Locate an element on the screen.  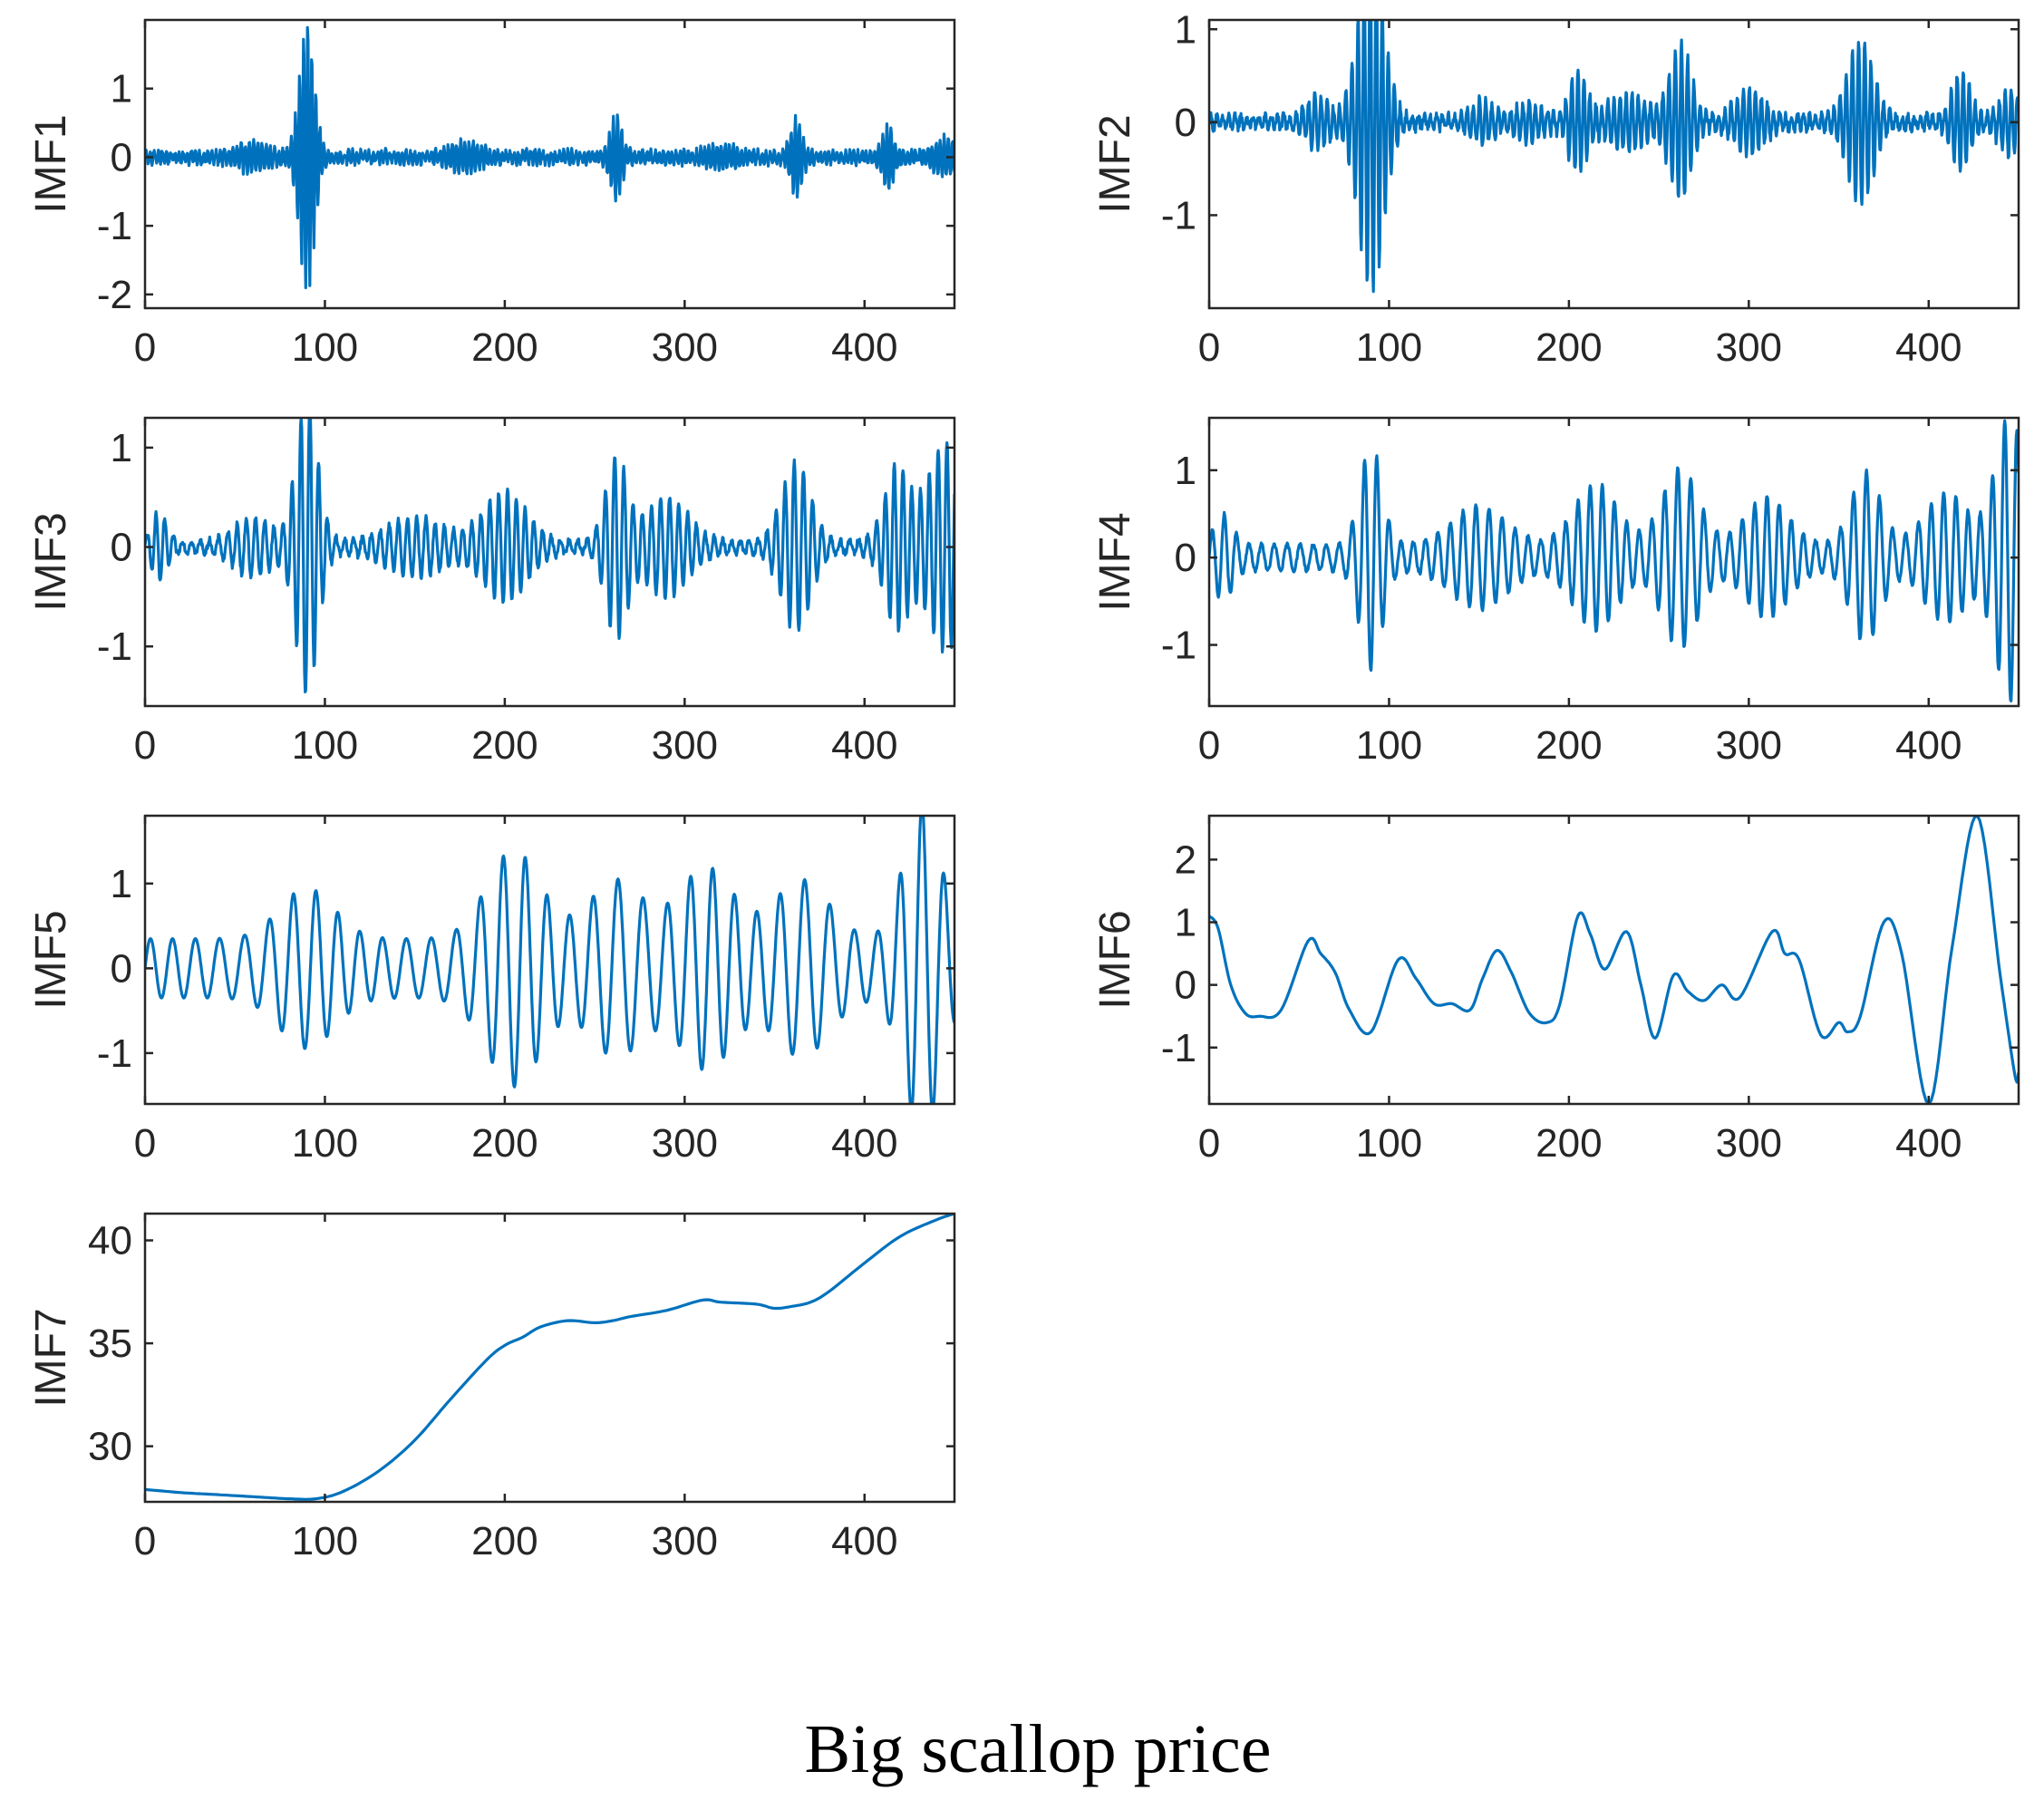
y-tick-label-imf5: 1 is located at coordinates (121, 884).